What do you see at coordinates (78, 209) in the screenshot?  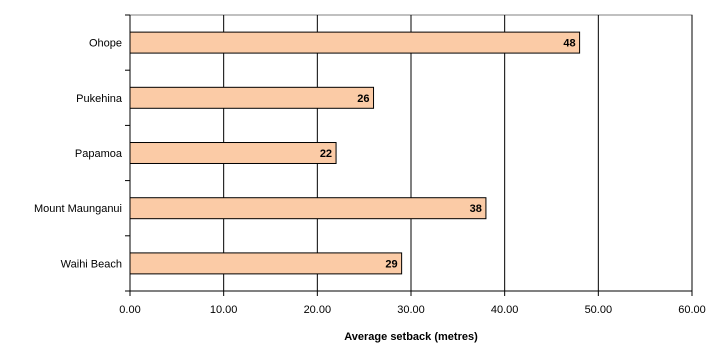 I see `category-label-3: Mount Maunganui` at bounding box center [78, 209].